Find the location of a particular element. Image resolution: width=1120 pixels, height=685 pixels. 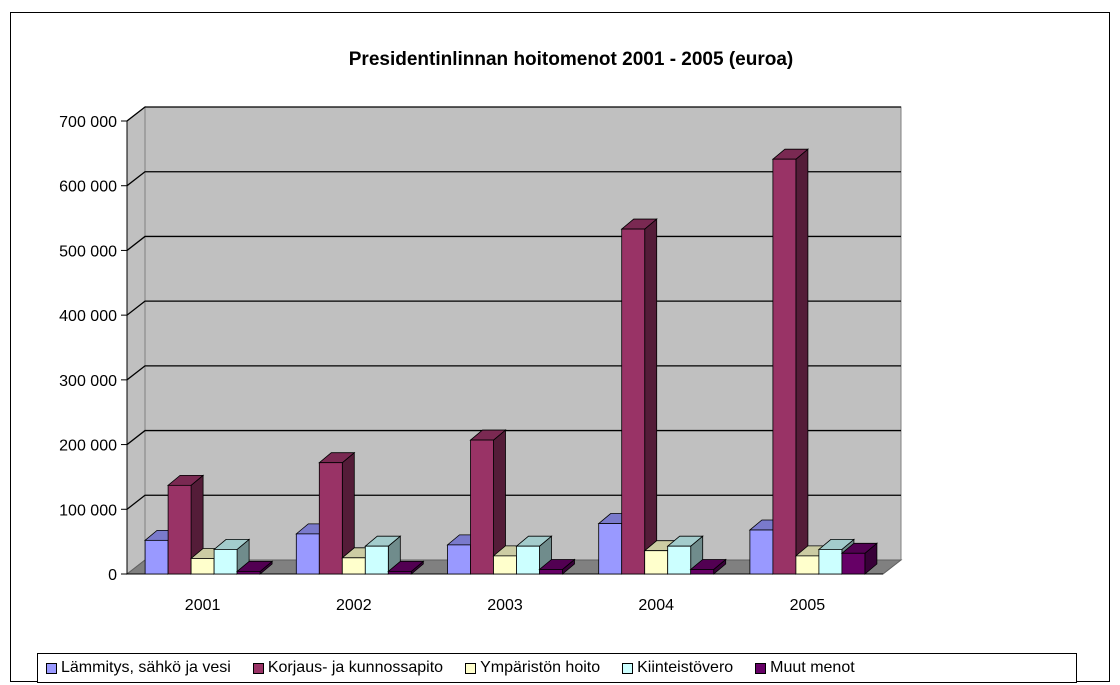

side-wall is located at coordinates (136, 340).